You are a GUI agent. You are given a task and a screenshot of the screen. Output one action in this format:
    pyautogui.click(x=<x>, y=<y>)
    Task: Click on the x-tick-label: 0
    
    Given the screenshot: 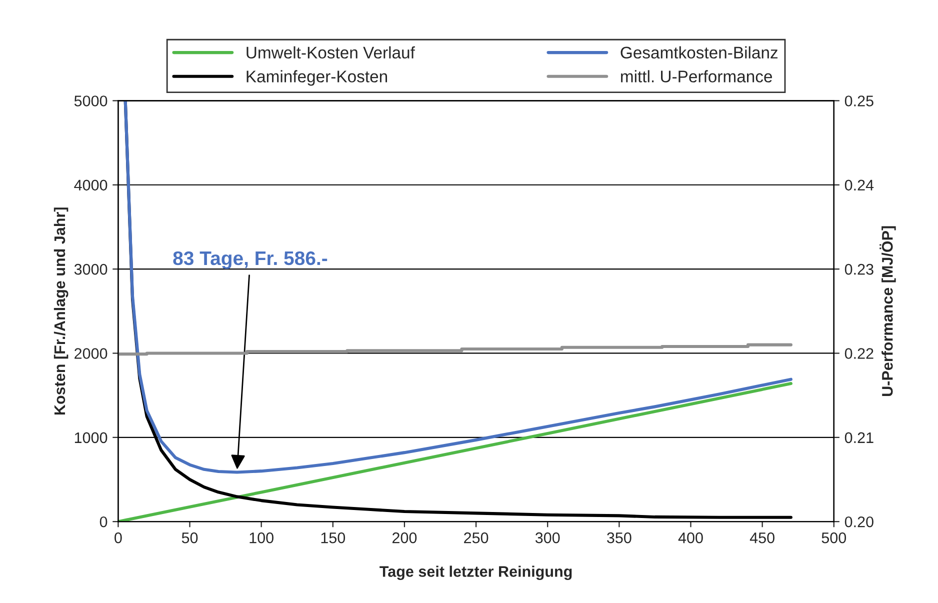 What is the action you would take?
    pyautogui.click(x=118, y=538)
    